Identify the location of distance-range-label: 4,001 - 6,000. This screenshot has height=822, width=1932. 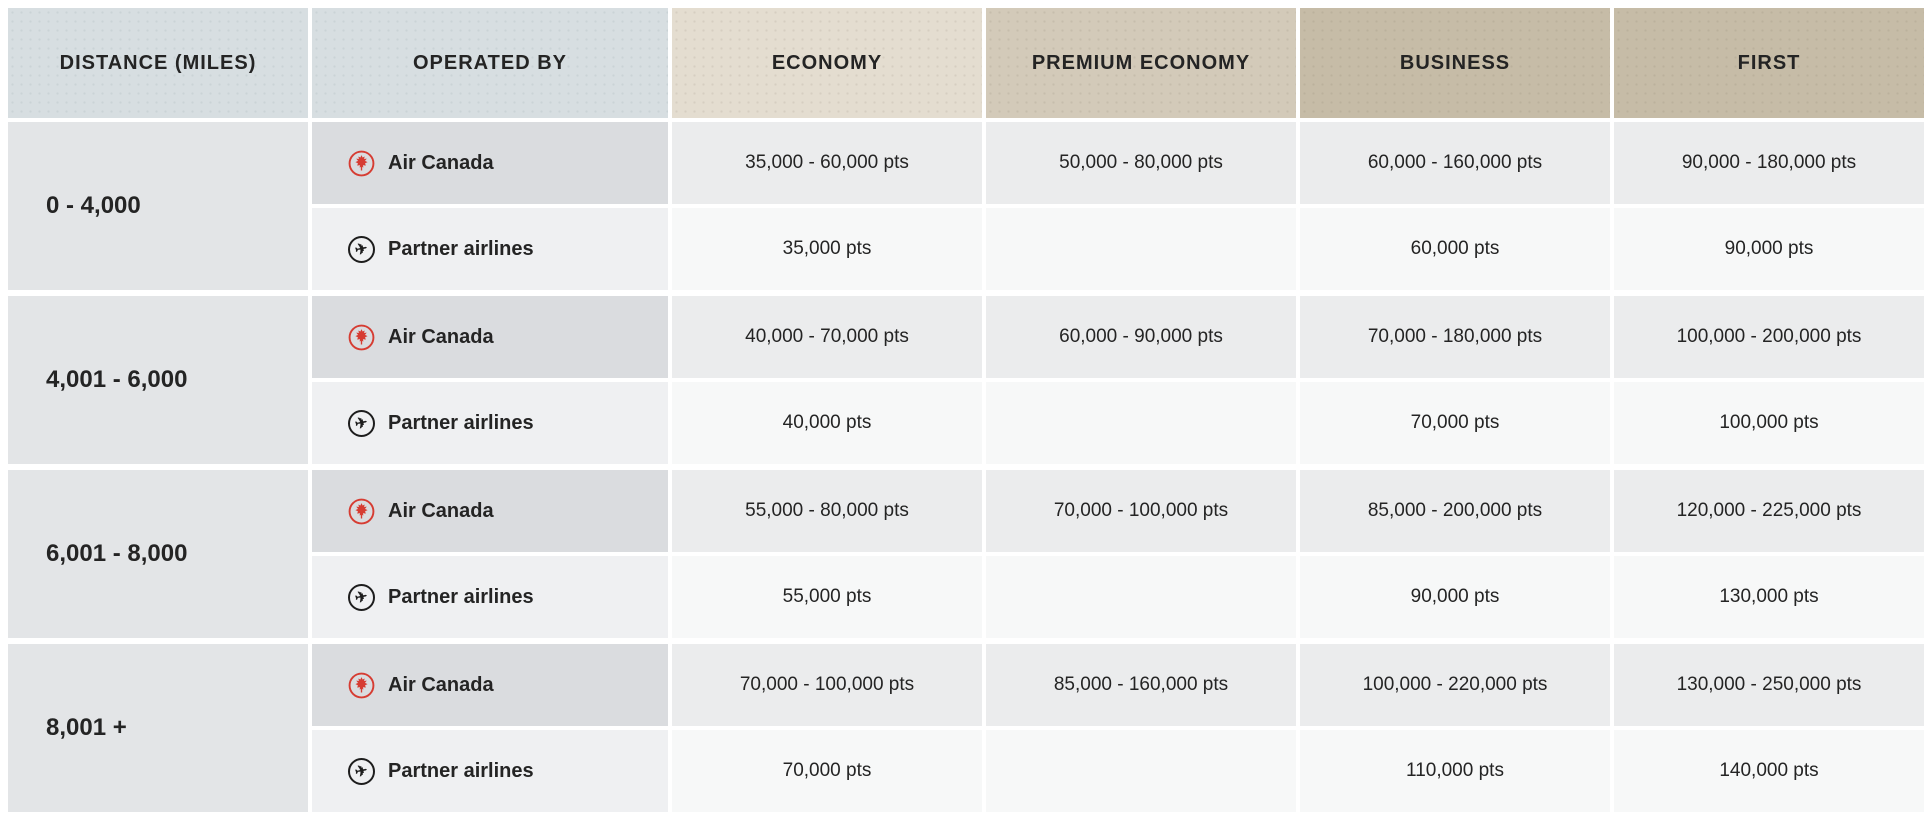
(158, 380).